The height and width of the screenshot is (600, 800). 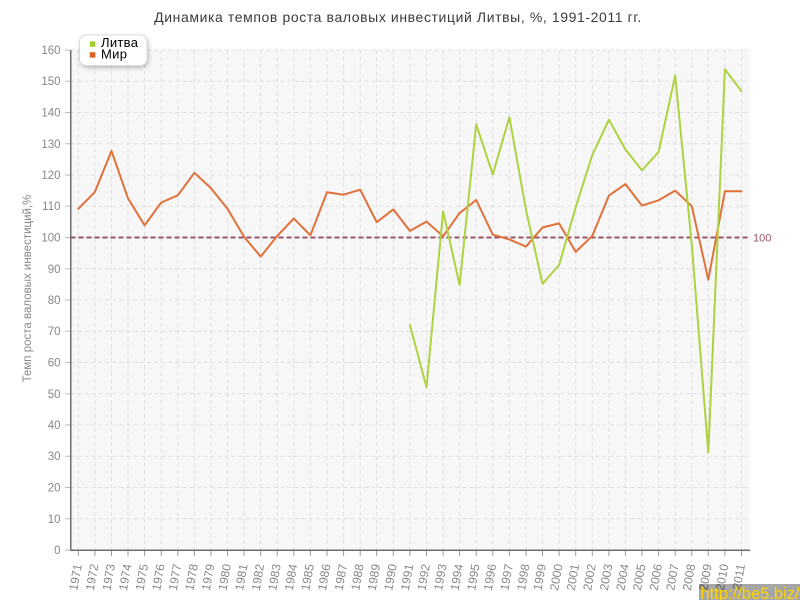 I want to click on svg-text: 2003, so click(x=606, y=577).